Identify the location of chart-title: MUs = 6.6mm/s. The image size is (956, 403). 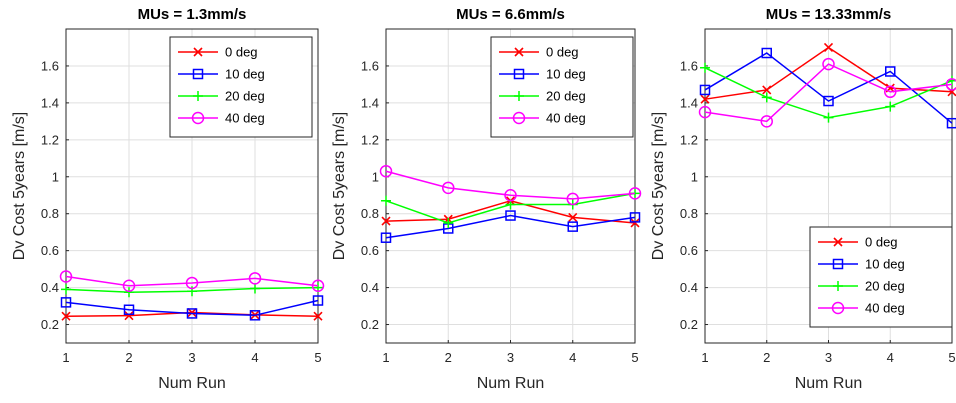
(510, 14).